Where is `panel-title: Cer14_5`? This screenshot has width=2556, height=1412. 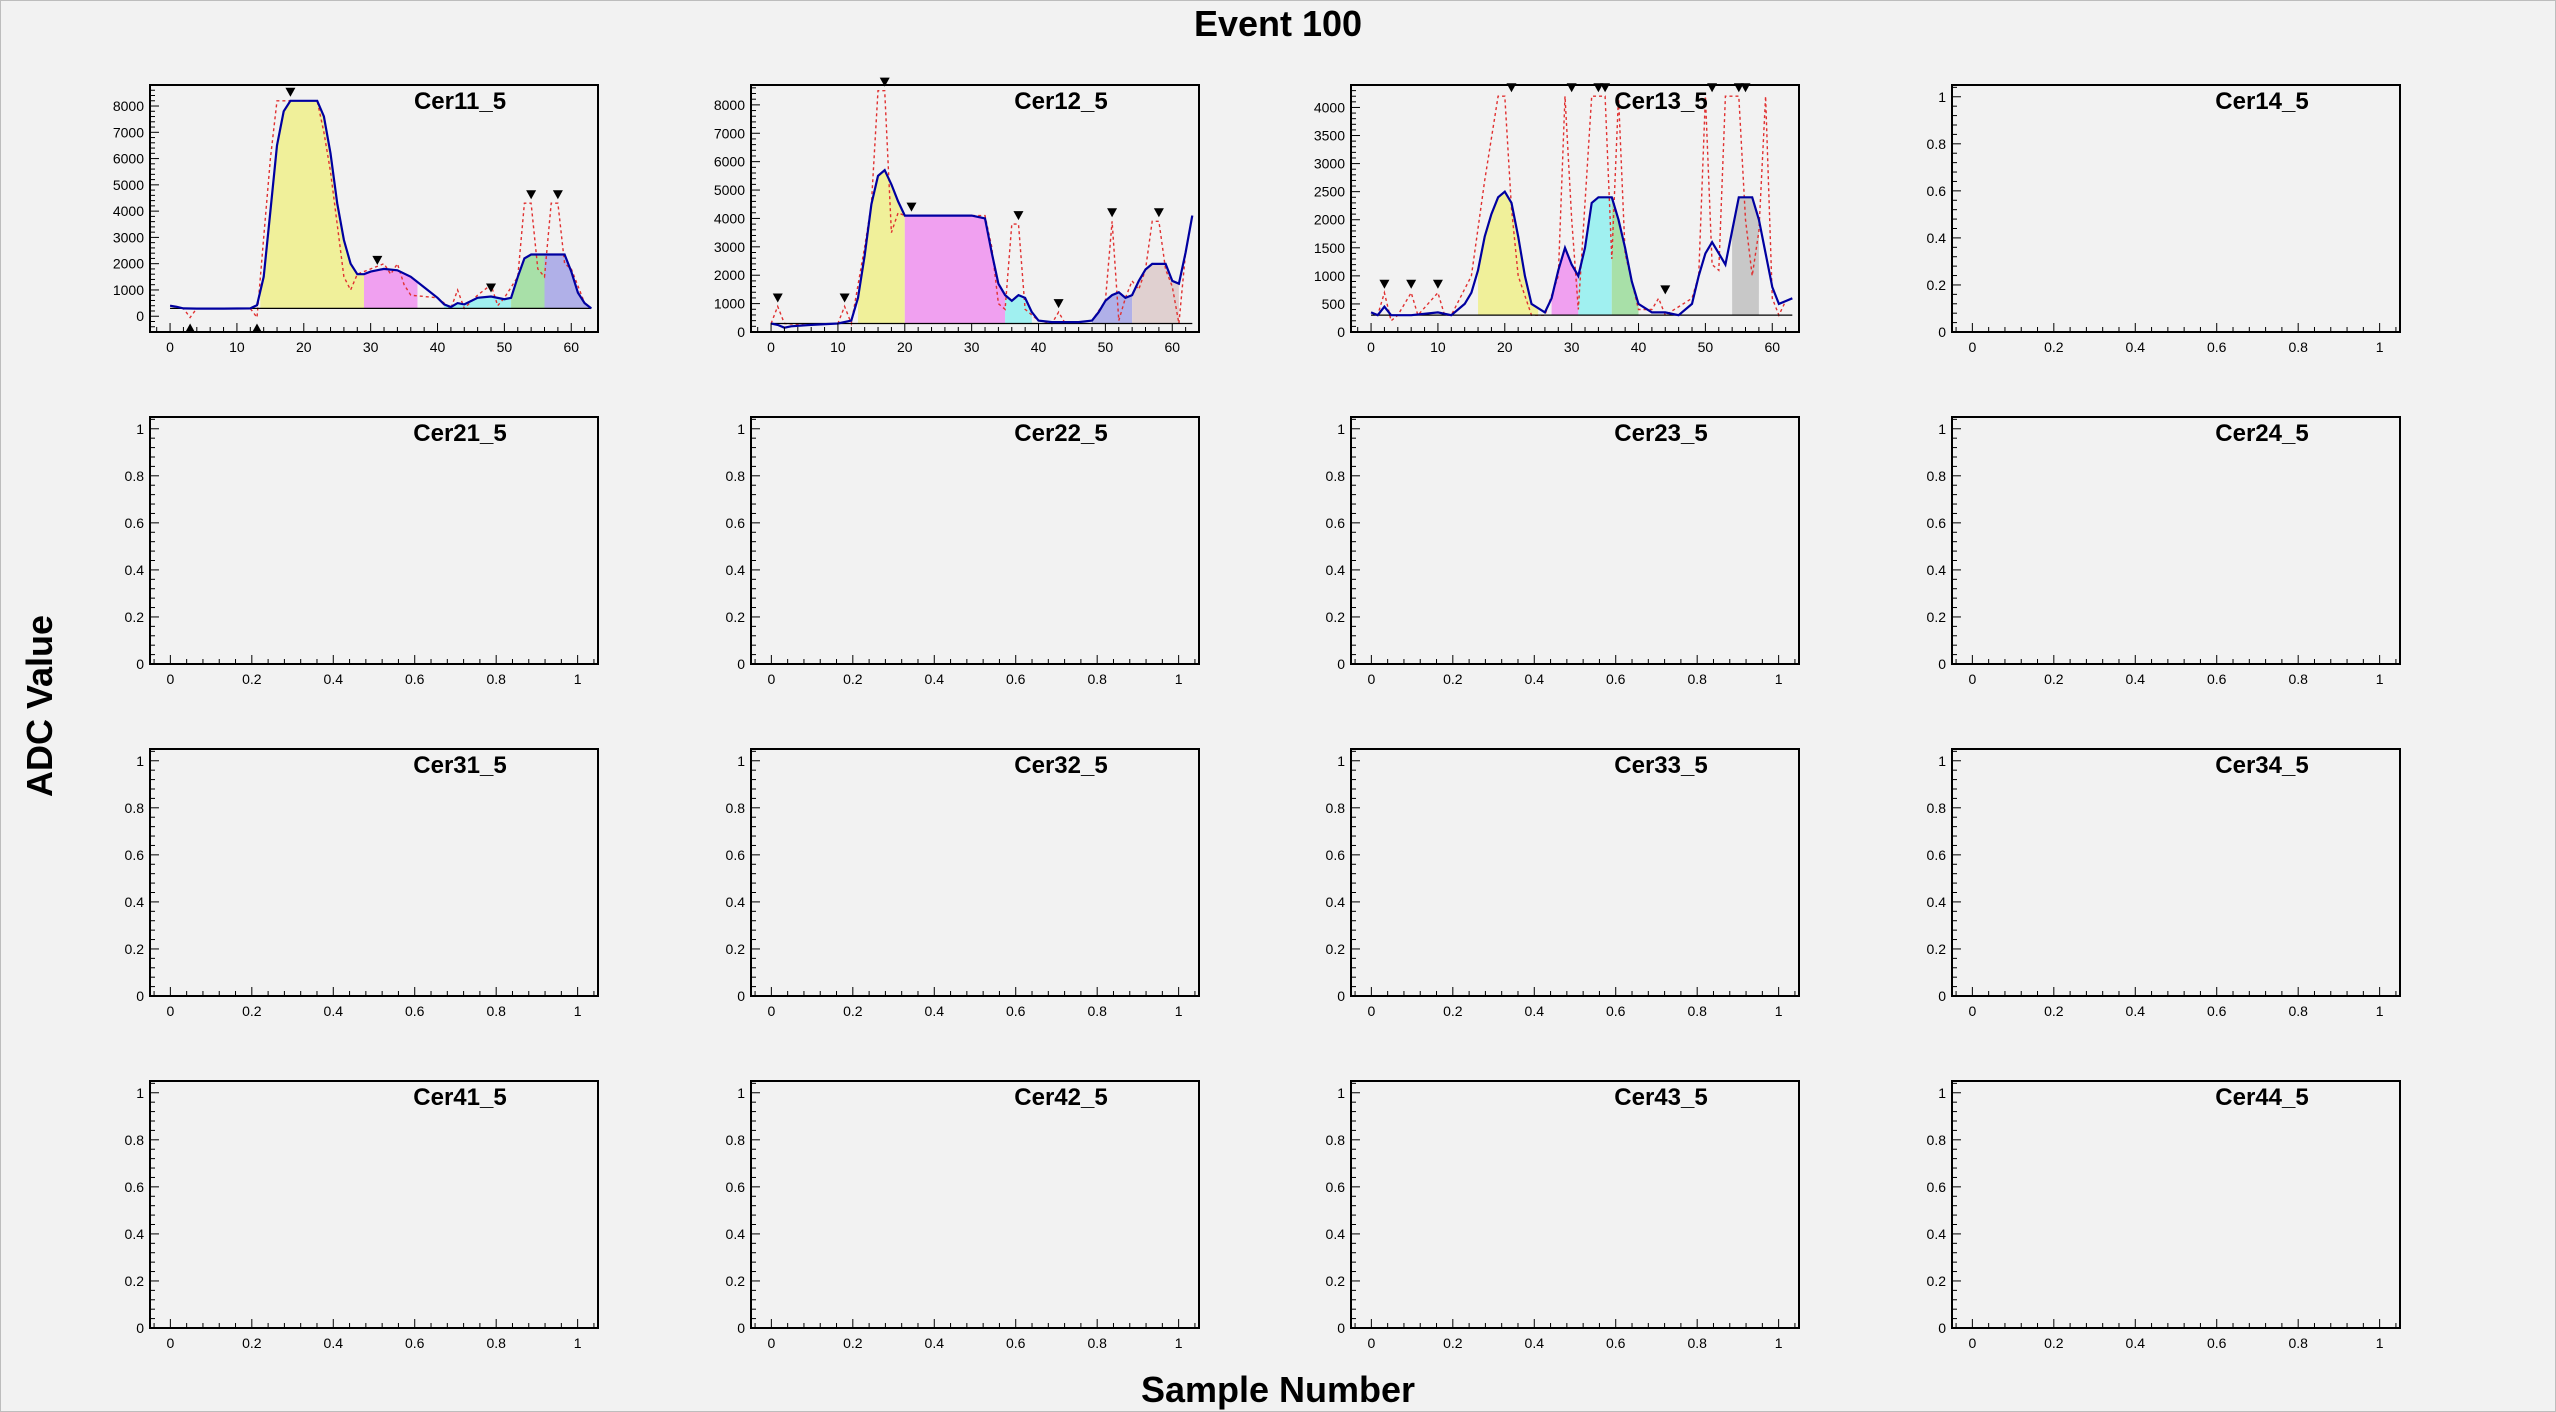 panel-title: Cer14_5 is located at coordinates (2261, 101).